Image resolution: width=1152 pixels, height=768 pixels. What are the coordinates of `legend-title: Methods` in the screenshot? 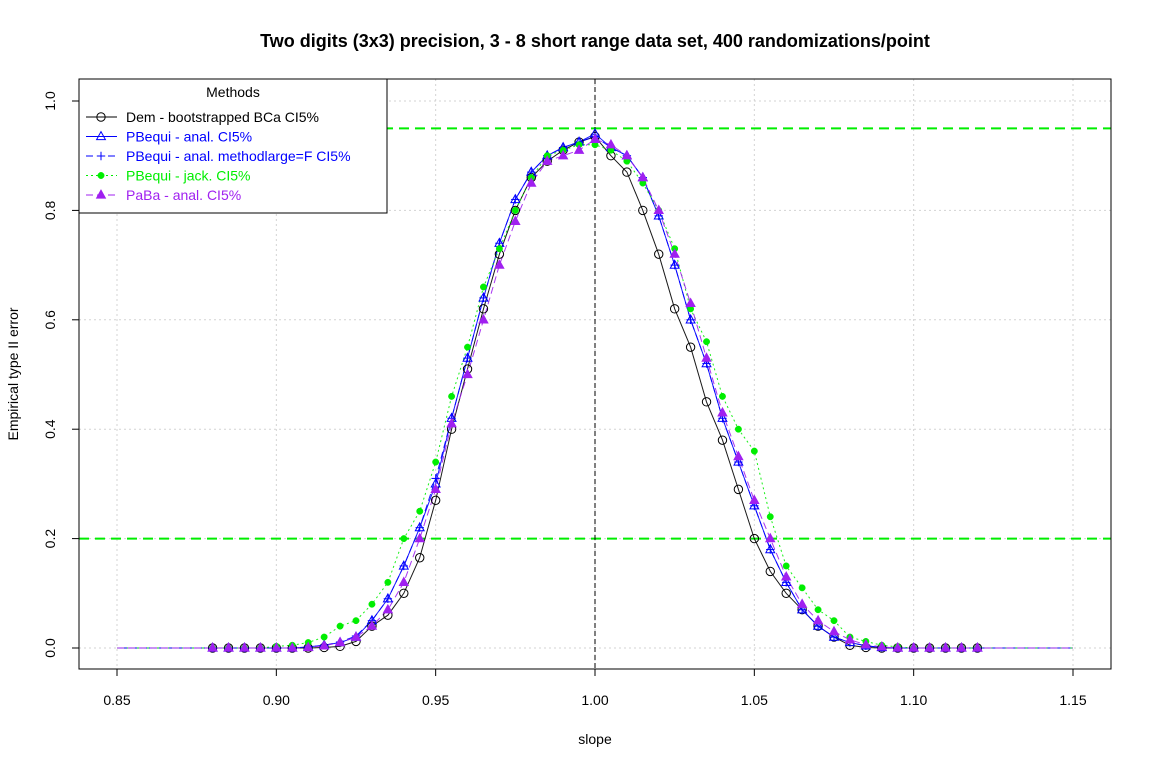 It's located at (233, 92).